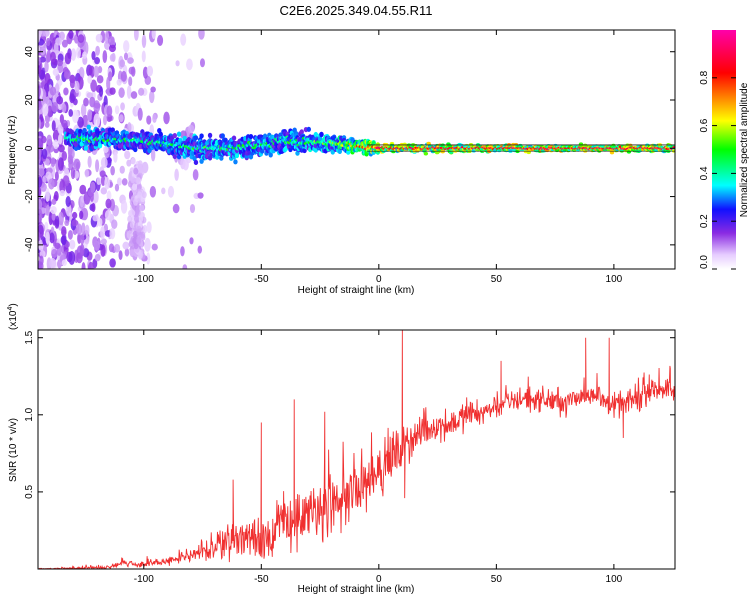 This screenshot has height=600, width=750. What do you see at coordinates (614, 579) in the screenshot?
I see `x-tick-label: 100` at bounding box center [614, 579].